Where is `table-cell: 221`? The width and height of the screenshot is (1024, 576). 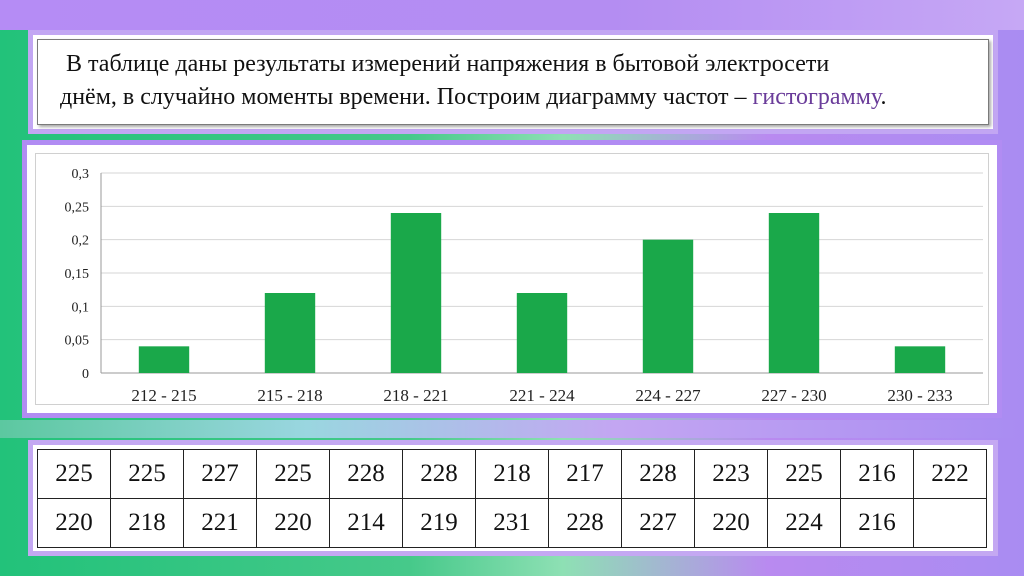 table-cell: 221 is located at coordinates (220, 523).